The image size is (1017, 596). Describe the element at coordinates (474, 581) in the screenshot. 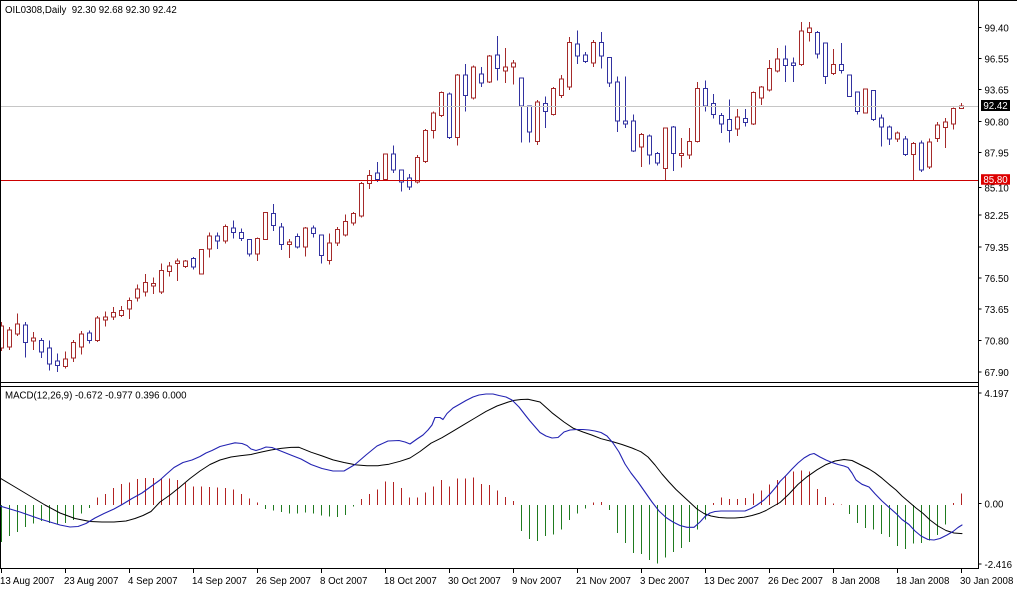

I see `svg-text: 30 Oct 2007` at that location.